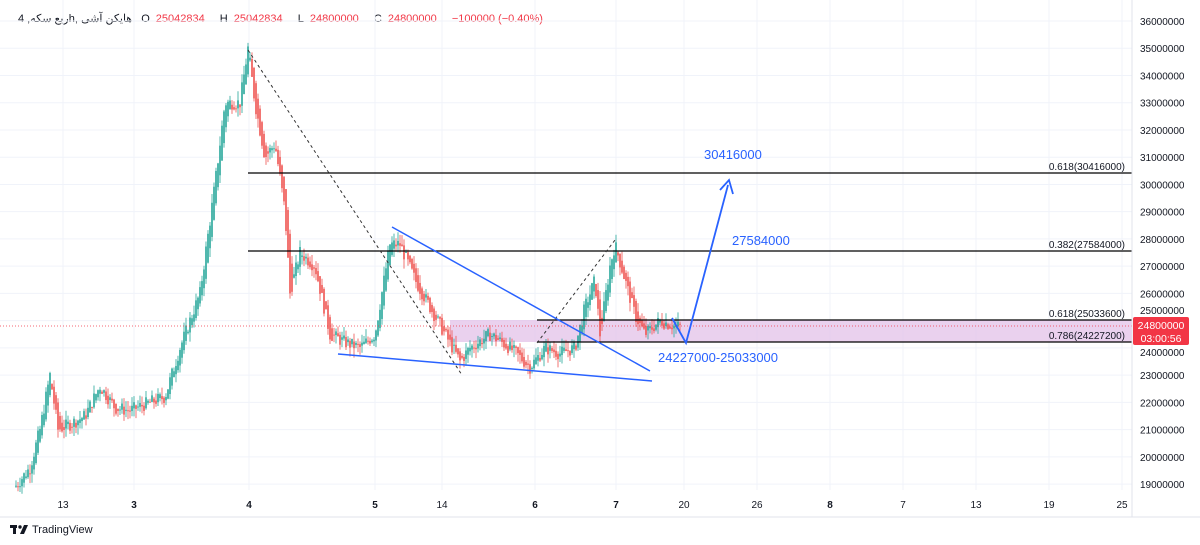 This screenshot has height=545, width=1200. I want to click on close-value: 24800000, so click(412, 19).